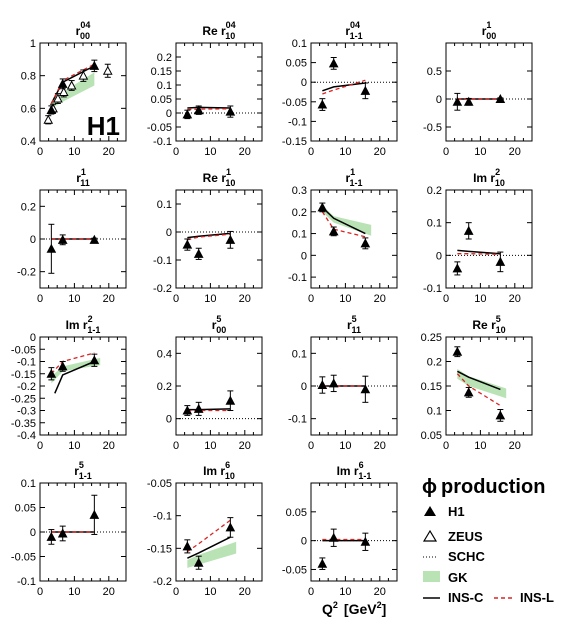  Describe the element at coordinates (360, 609) in the screenshot. I see `x-axis-title-unit: [GeV` at that location.